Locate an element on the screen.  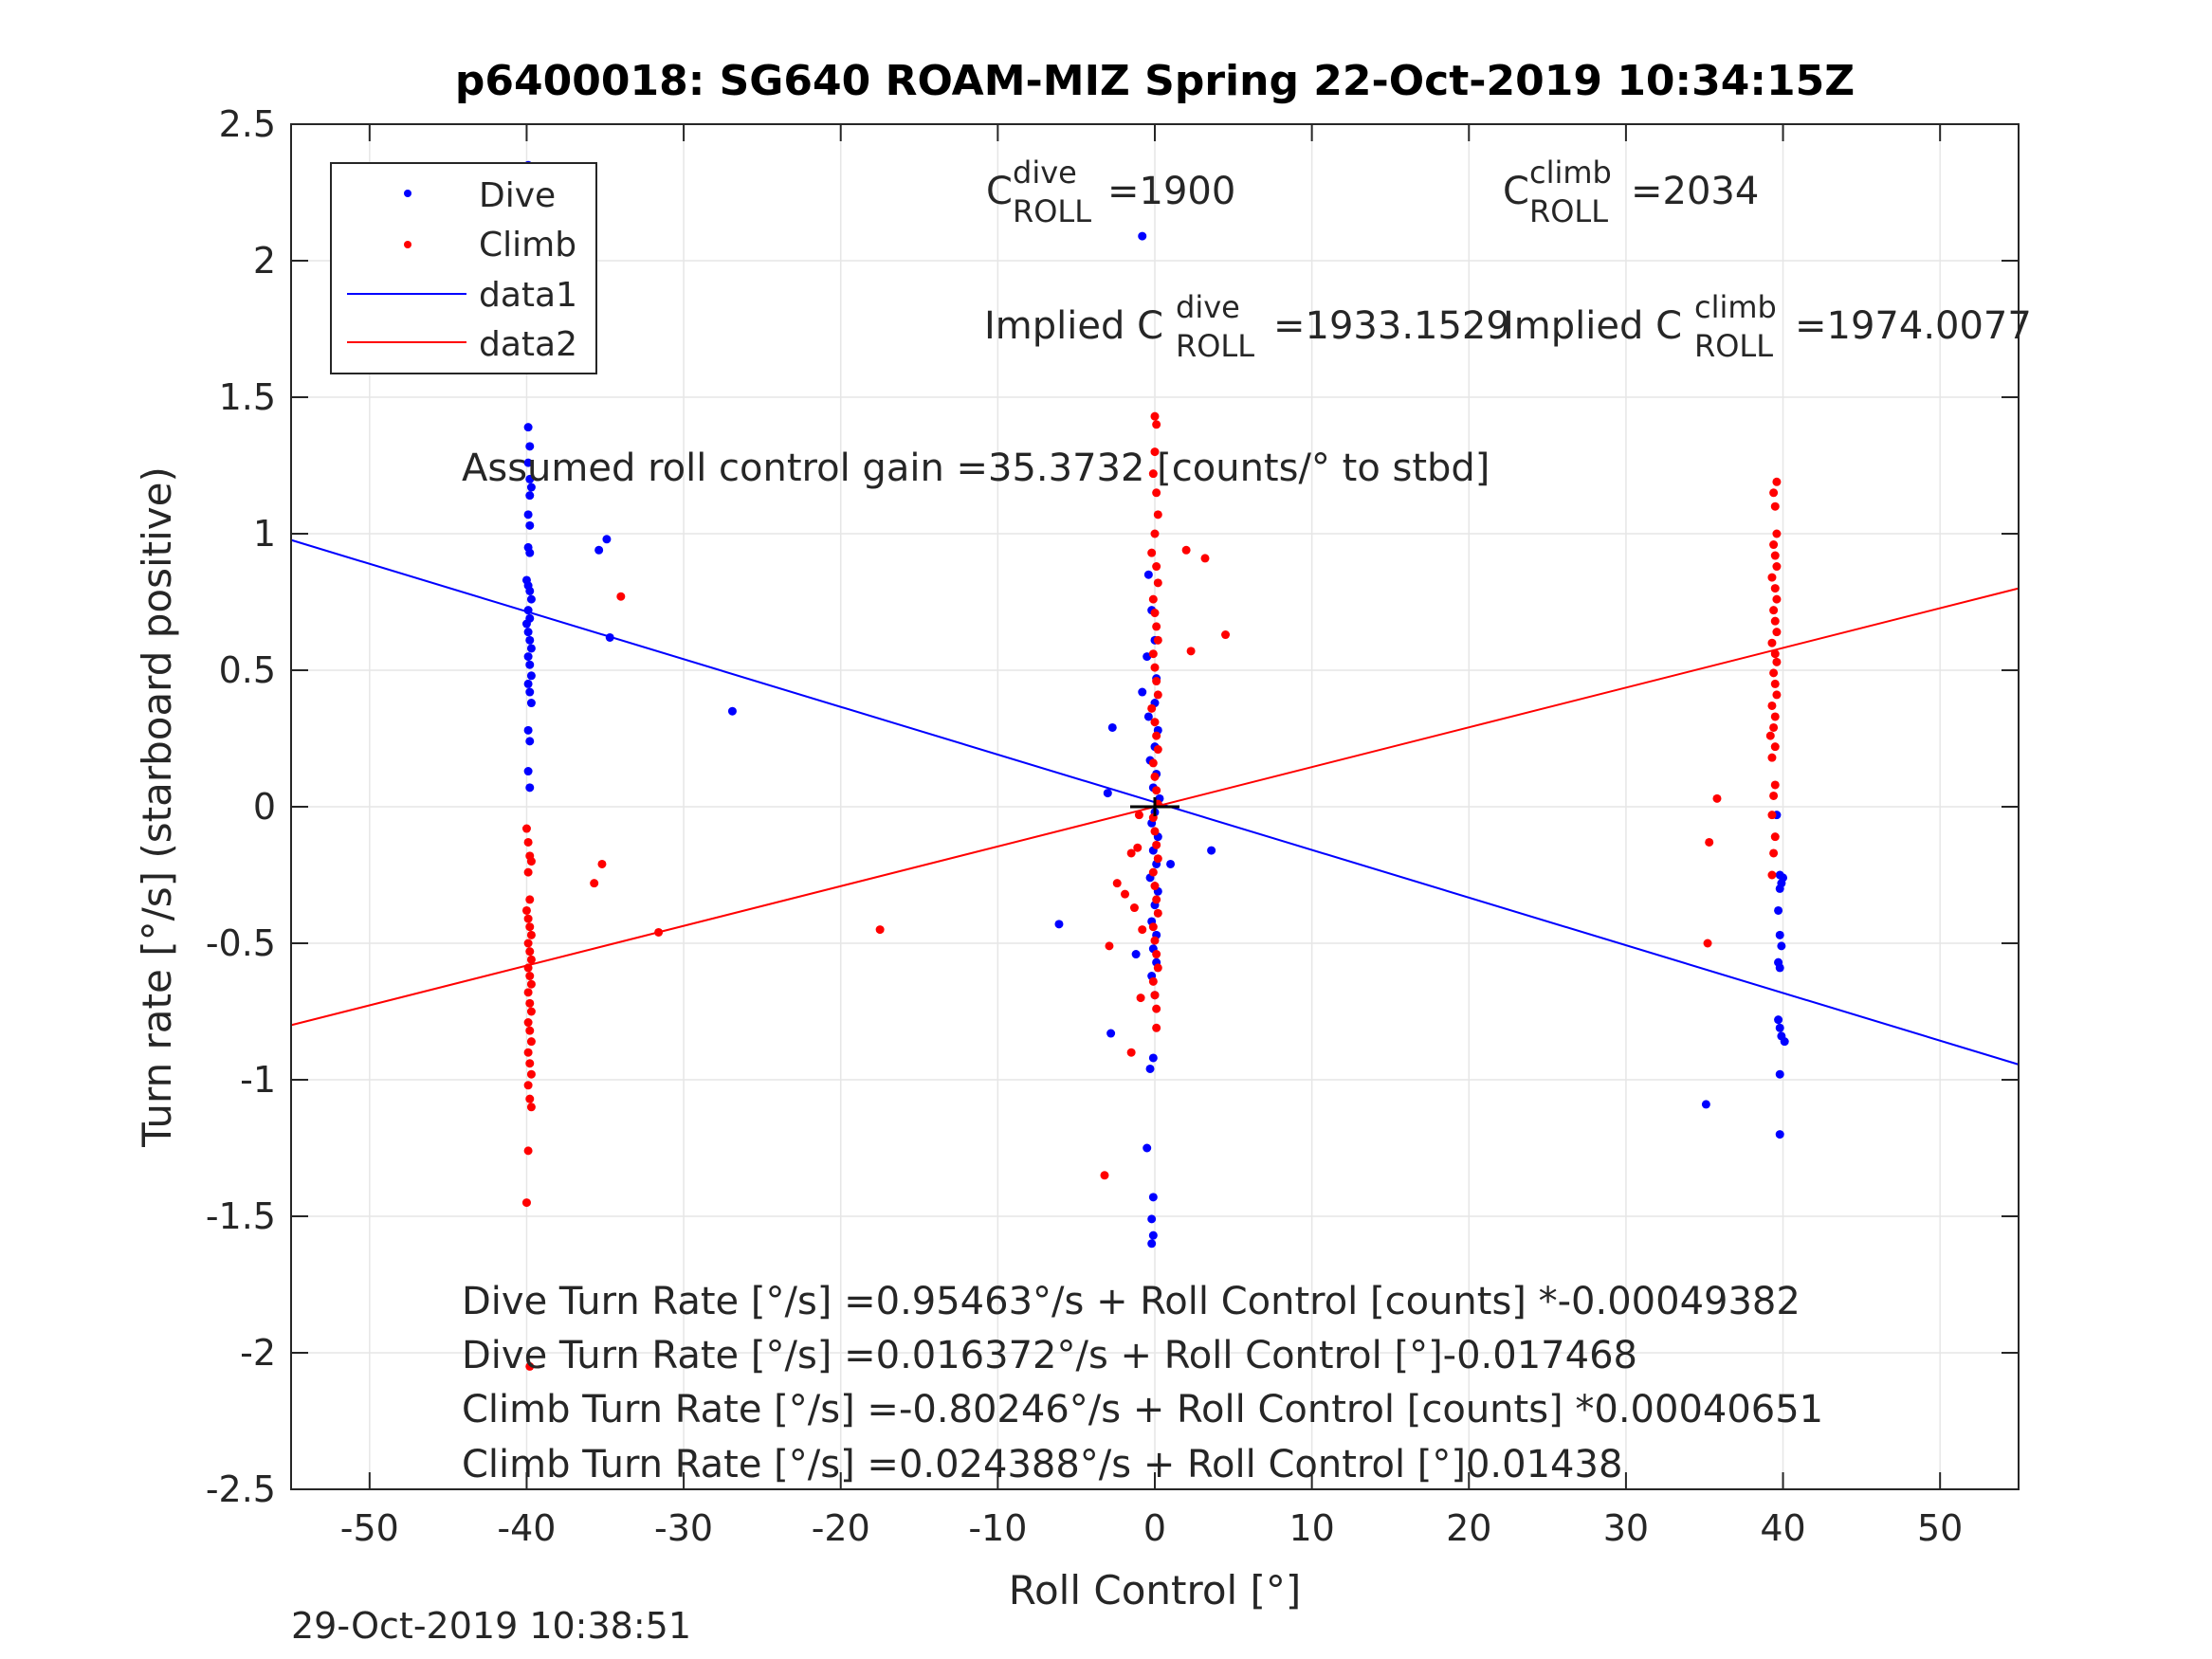
y-tick-label: -0.5 is located at coordinates (241, 943).